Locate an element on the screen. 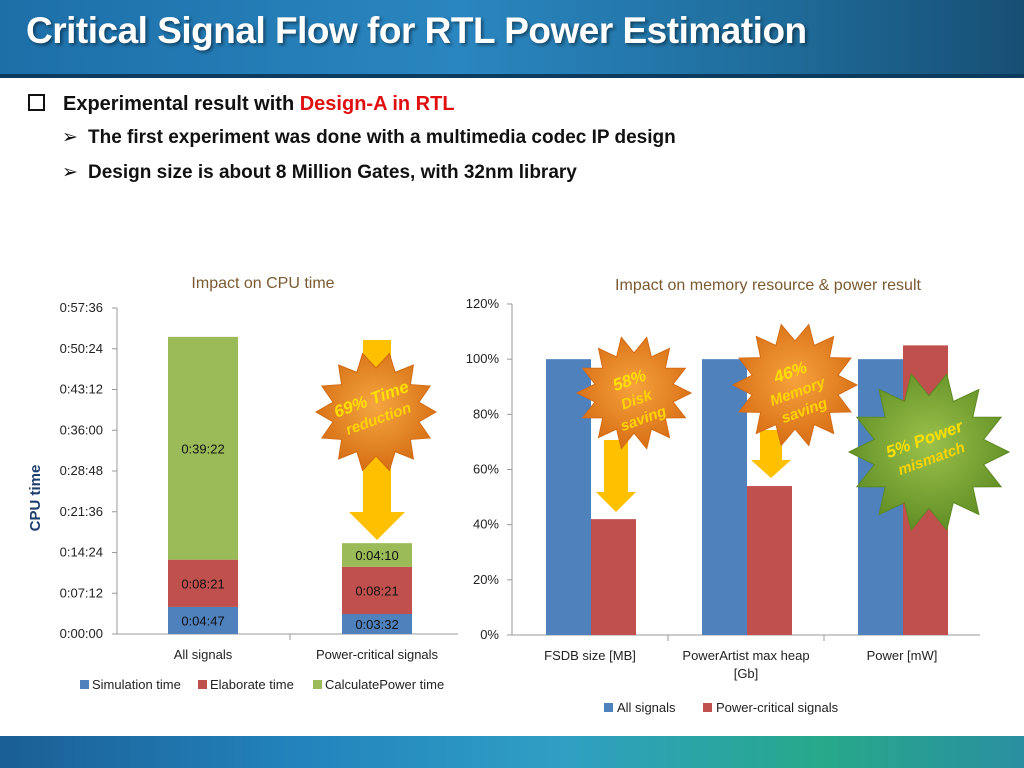  mem-legend-label: All signals is located at coordinates (646, 707).